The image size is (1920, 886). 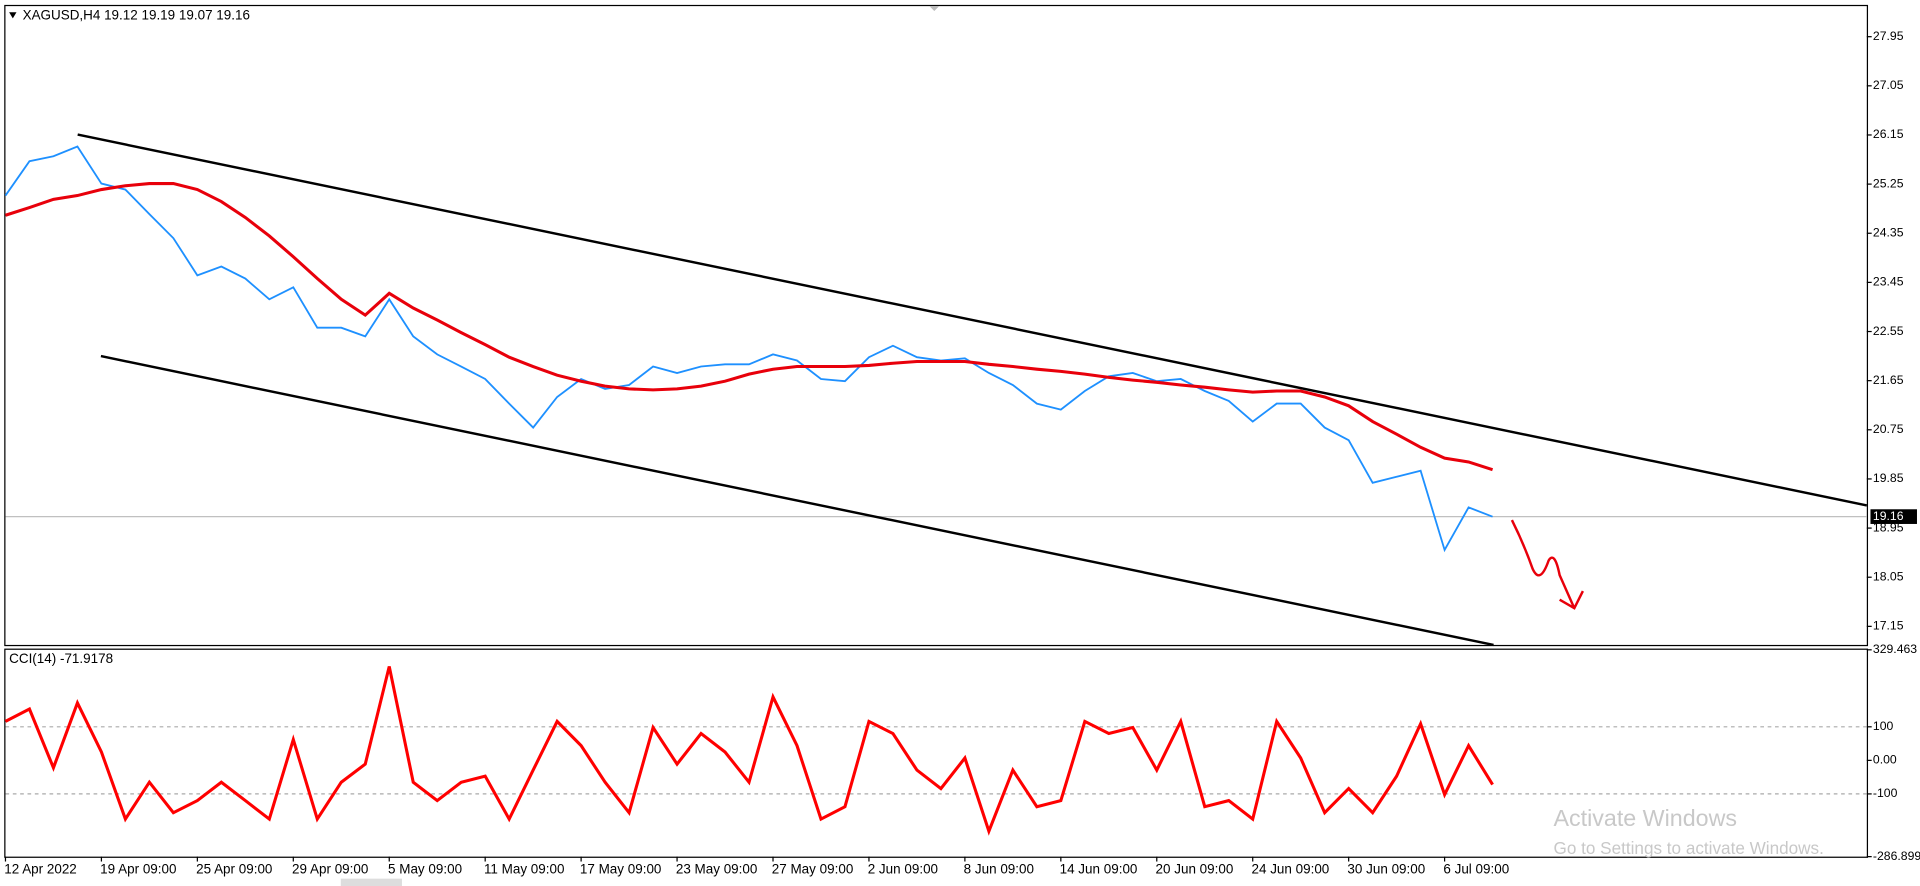 I want to click on y-tick-label: -100, so click(x=1885, y=793).